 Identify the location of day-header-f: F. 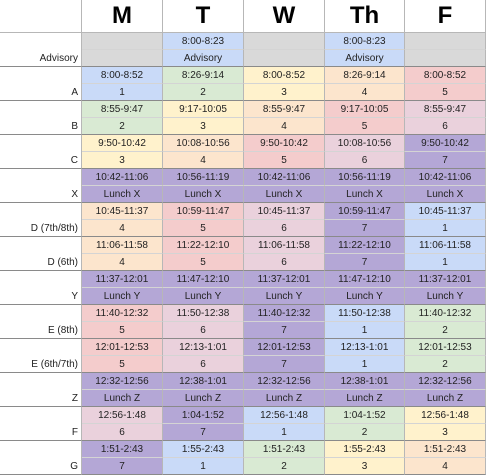
(445, 16).